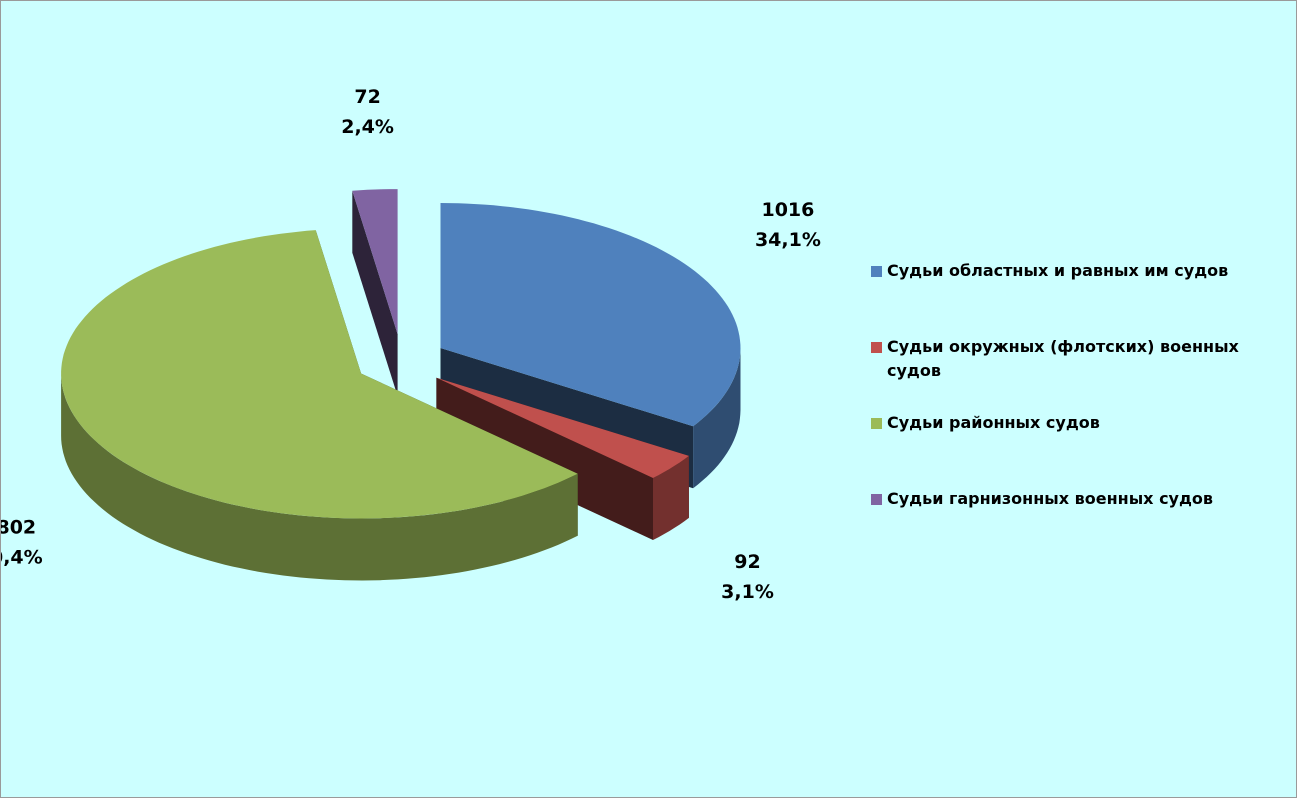 The width and height of the screenshot is (1297, 798). What do you see at coordinates (747, 592) in the screenshot?
I see `data-label-percent: 3,1%` at bounding box center [747, 592].